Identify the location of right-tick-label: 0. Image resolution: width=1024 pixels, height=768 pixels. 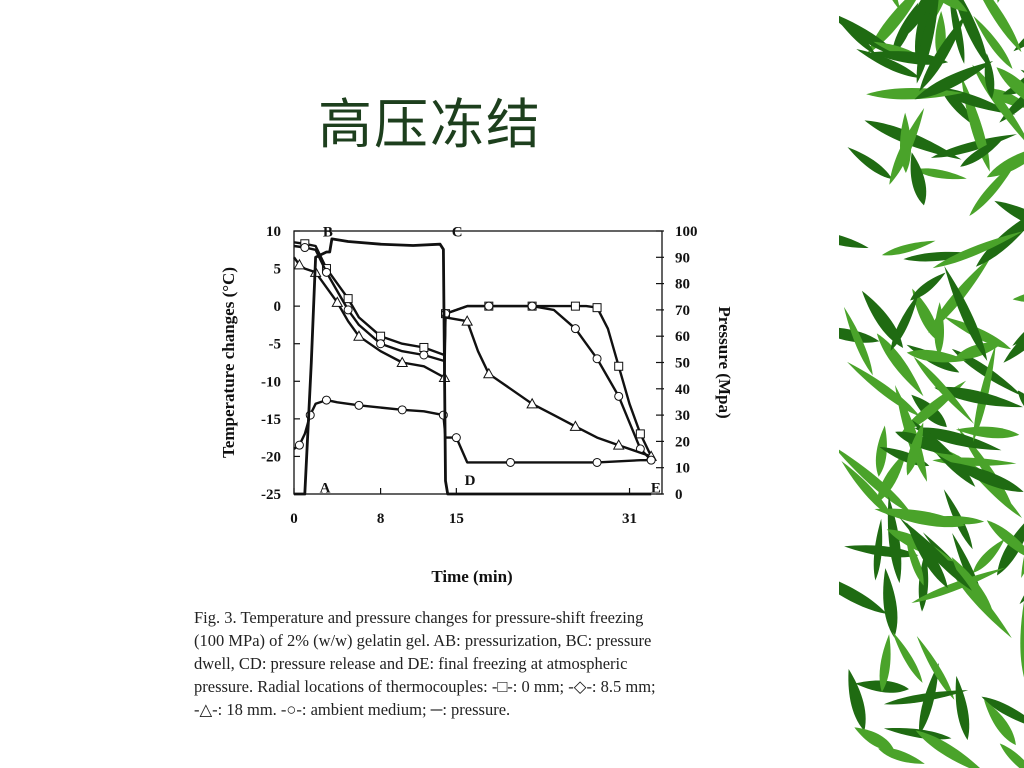
(679, 495).